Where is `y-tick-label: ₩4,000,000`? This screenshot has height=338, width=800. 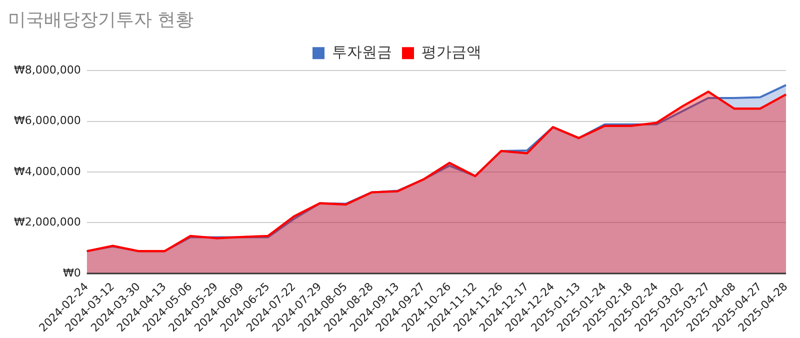
y-tick-label: ₩4,000,000 is located at coordinates (47, 171).